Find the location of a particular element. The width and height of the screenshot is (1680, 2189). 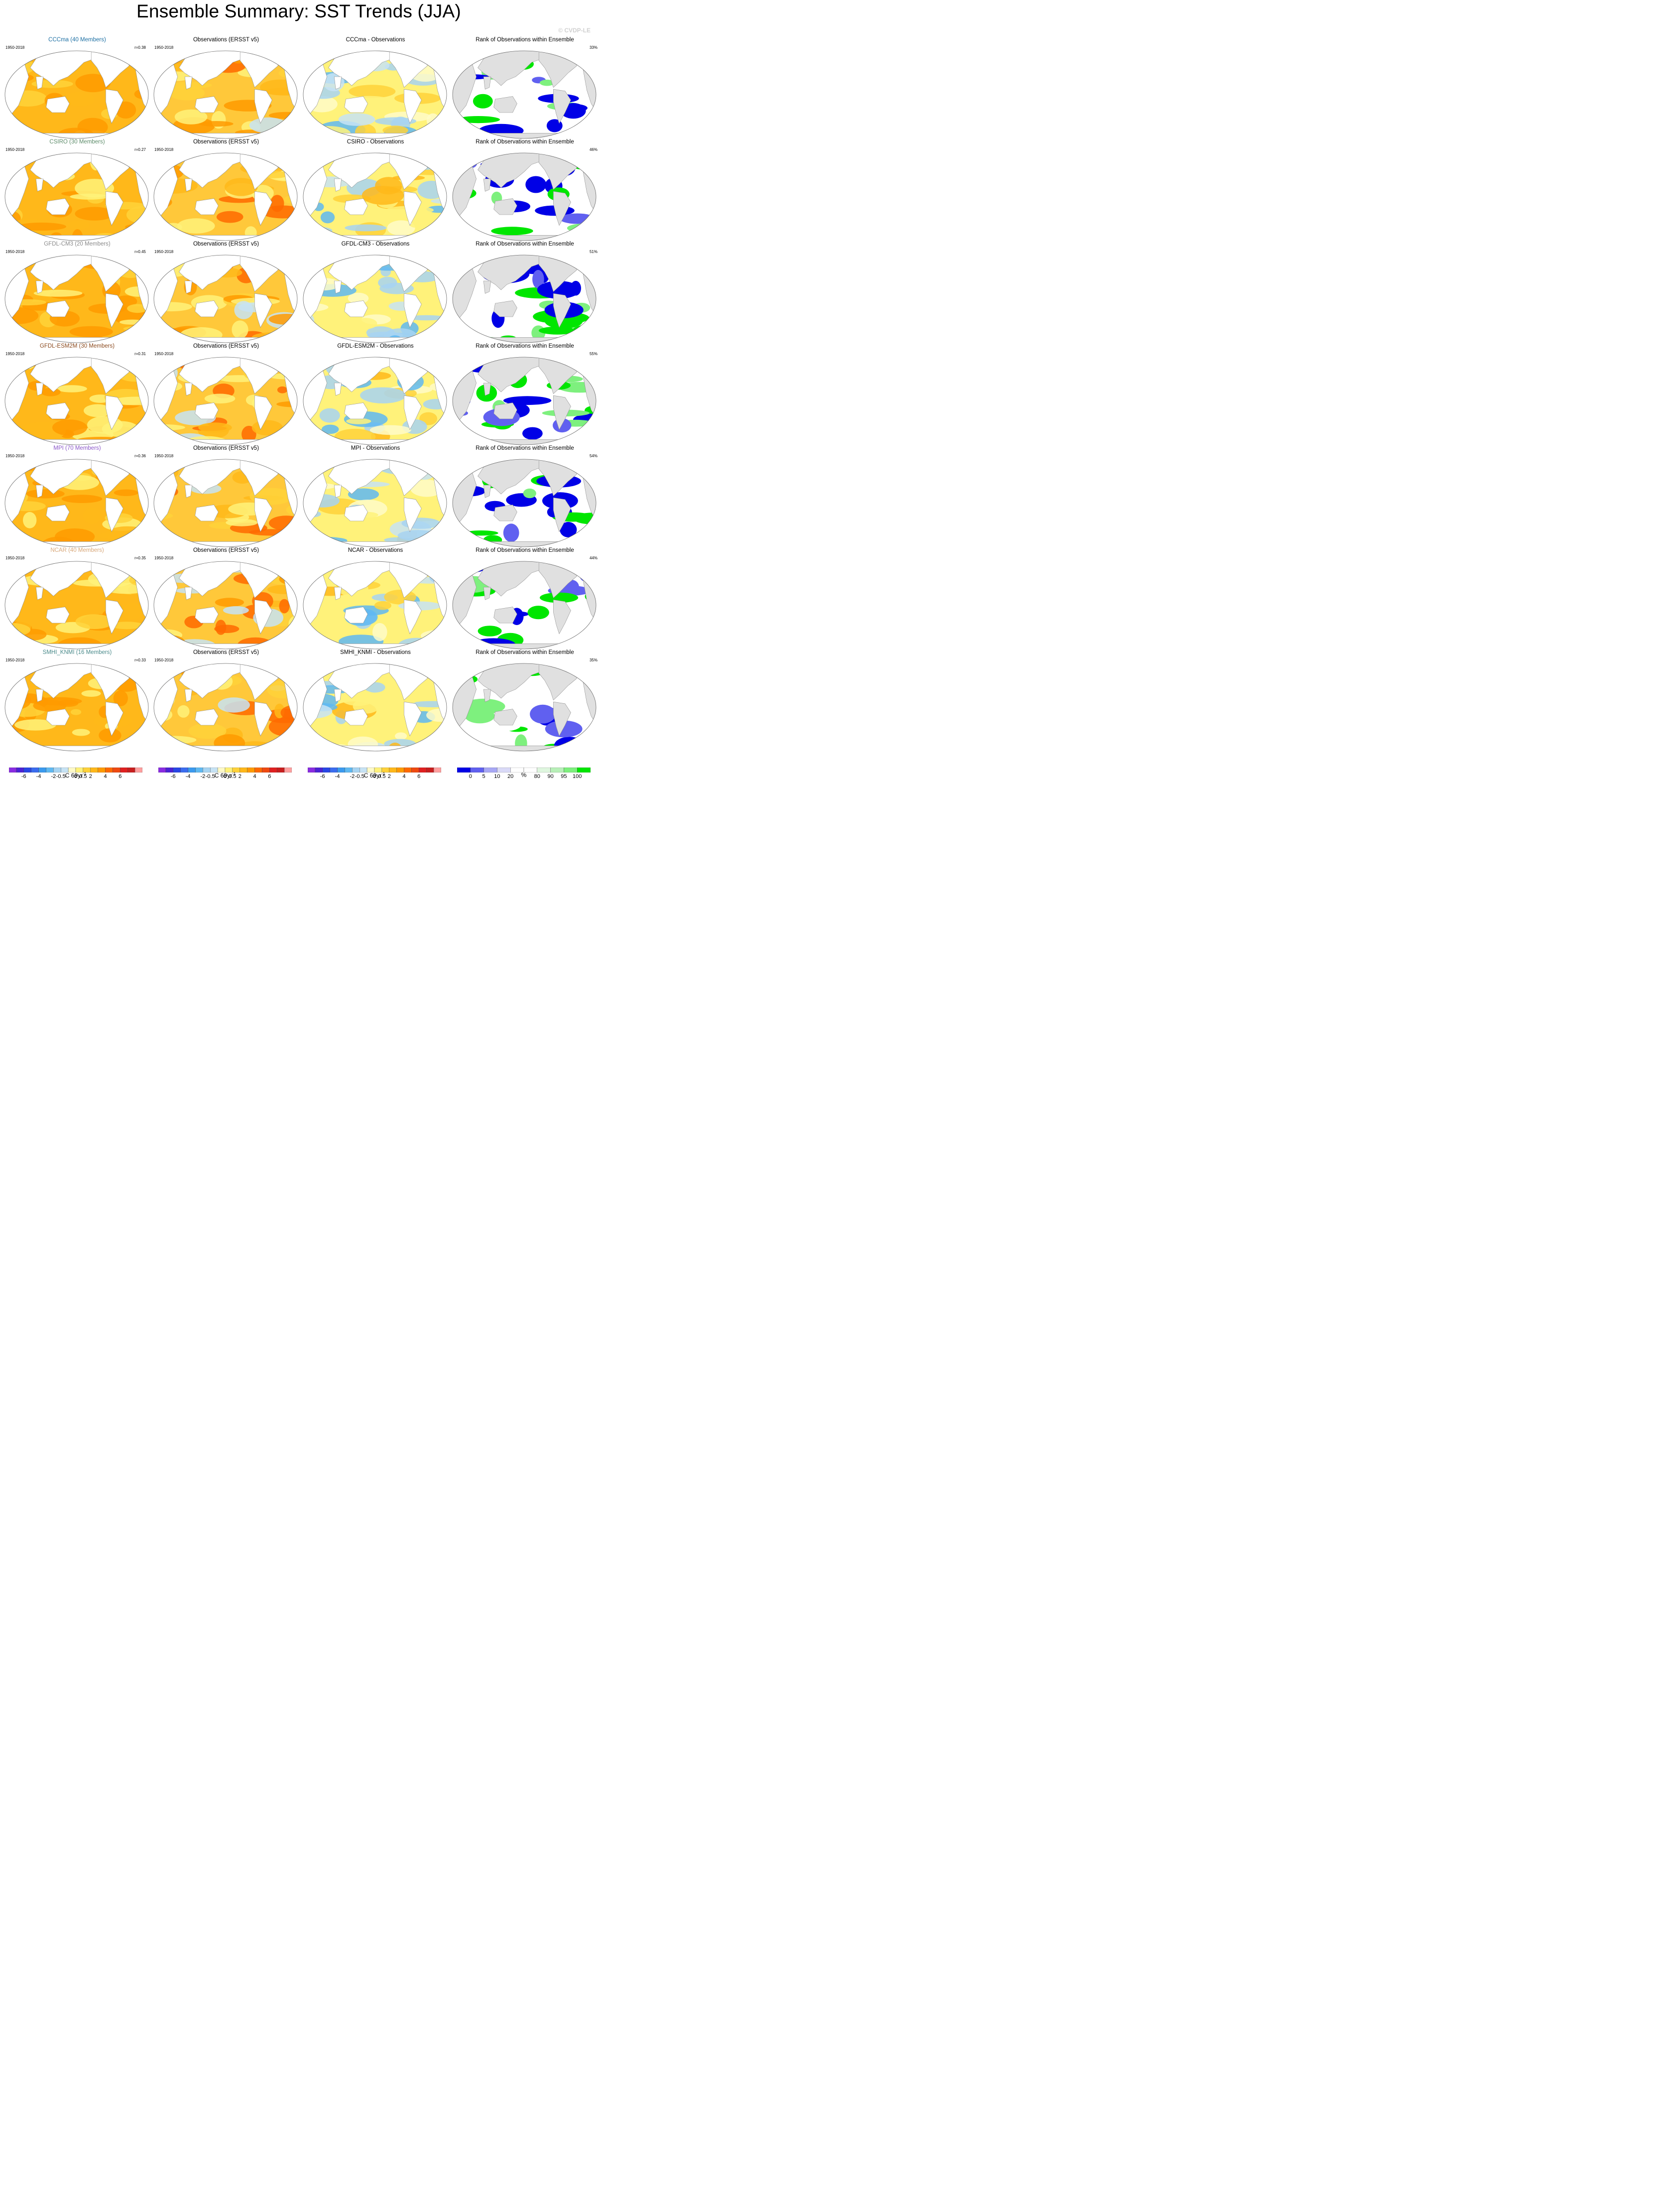

colorbar-tick-label: 4 is located at coordinates (404, 776).